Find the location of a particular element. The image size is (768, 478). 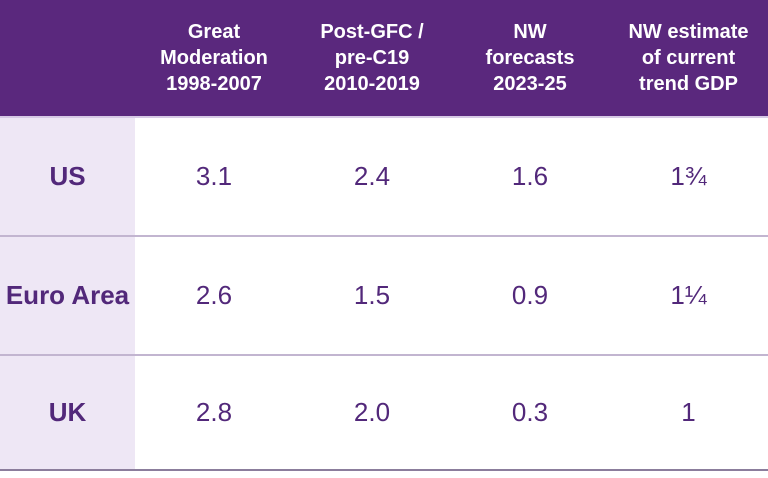

table-cell: 2.8 is located at coordinates (214, 412).